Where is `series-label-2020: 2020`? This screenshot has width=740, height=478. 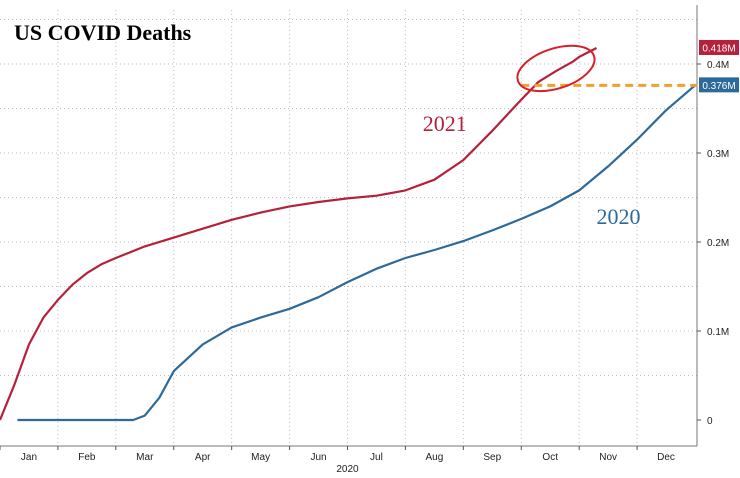
series-label-2020: 2020 is located at coordinates (619, 216).